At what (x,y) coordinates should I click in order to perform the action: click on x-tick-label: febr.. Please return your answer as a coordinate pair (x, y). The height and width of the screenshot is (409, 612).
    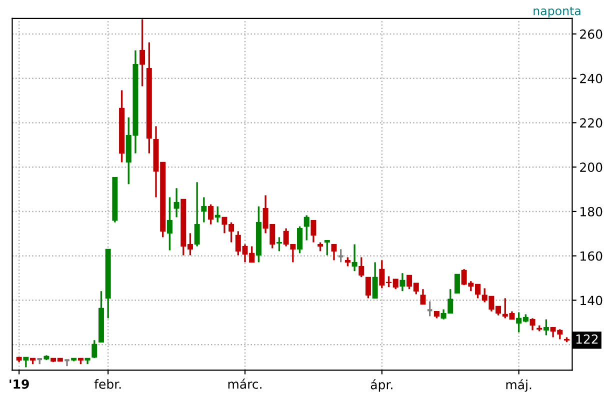
    Looking at the image, I should click on (107, 384).